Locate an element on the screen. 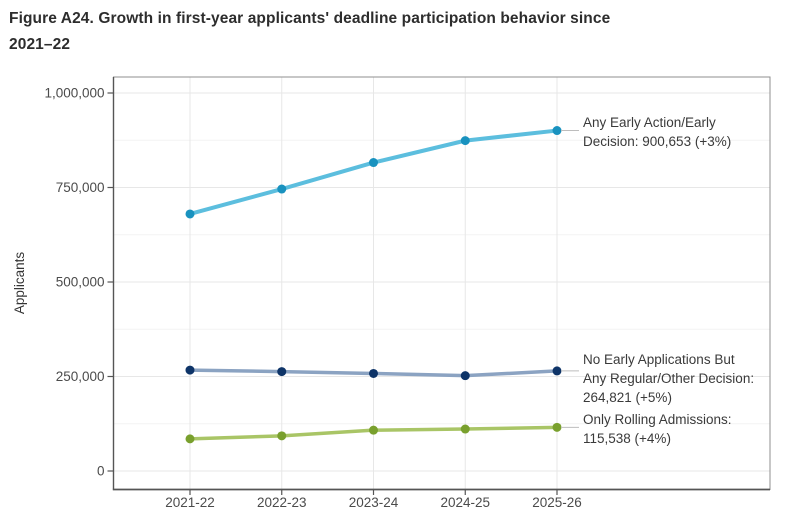 The image size is (786, 520). y-tick-label: 0 is located at coordinates (101, 471).